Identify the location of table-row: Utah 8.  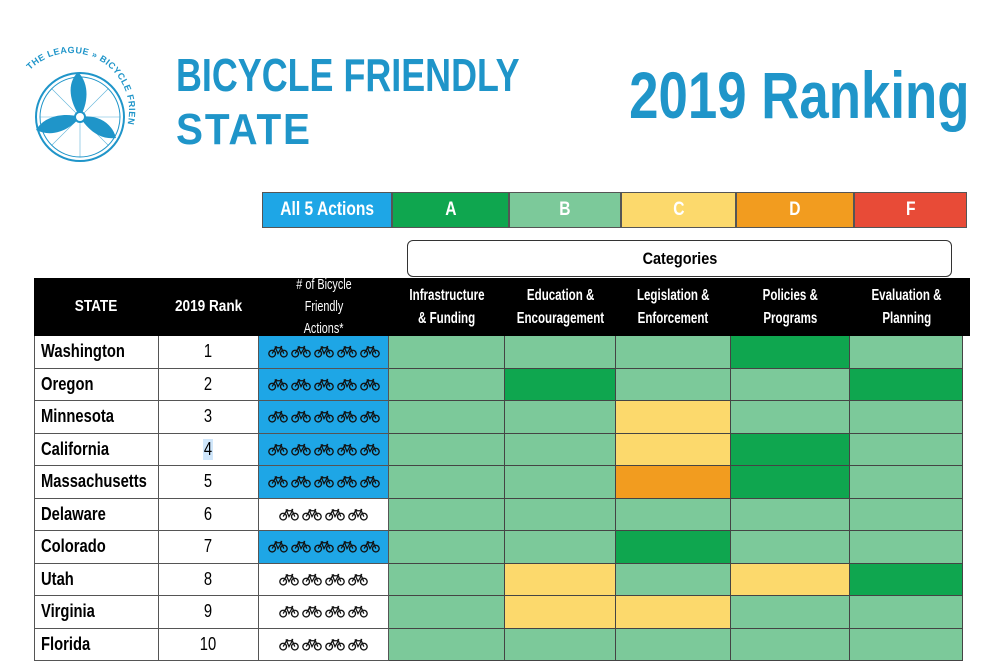
(502, 579).